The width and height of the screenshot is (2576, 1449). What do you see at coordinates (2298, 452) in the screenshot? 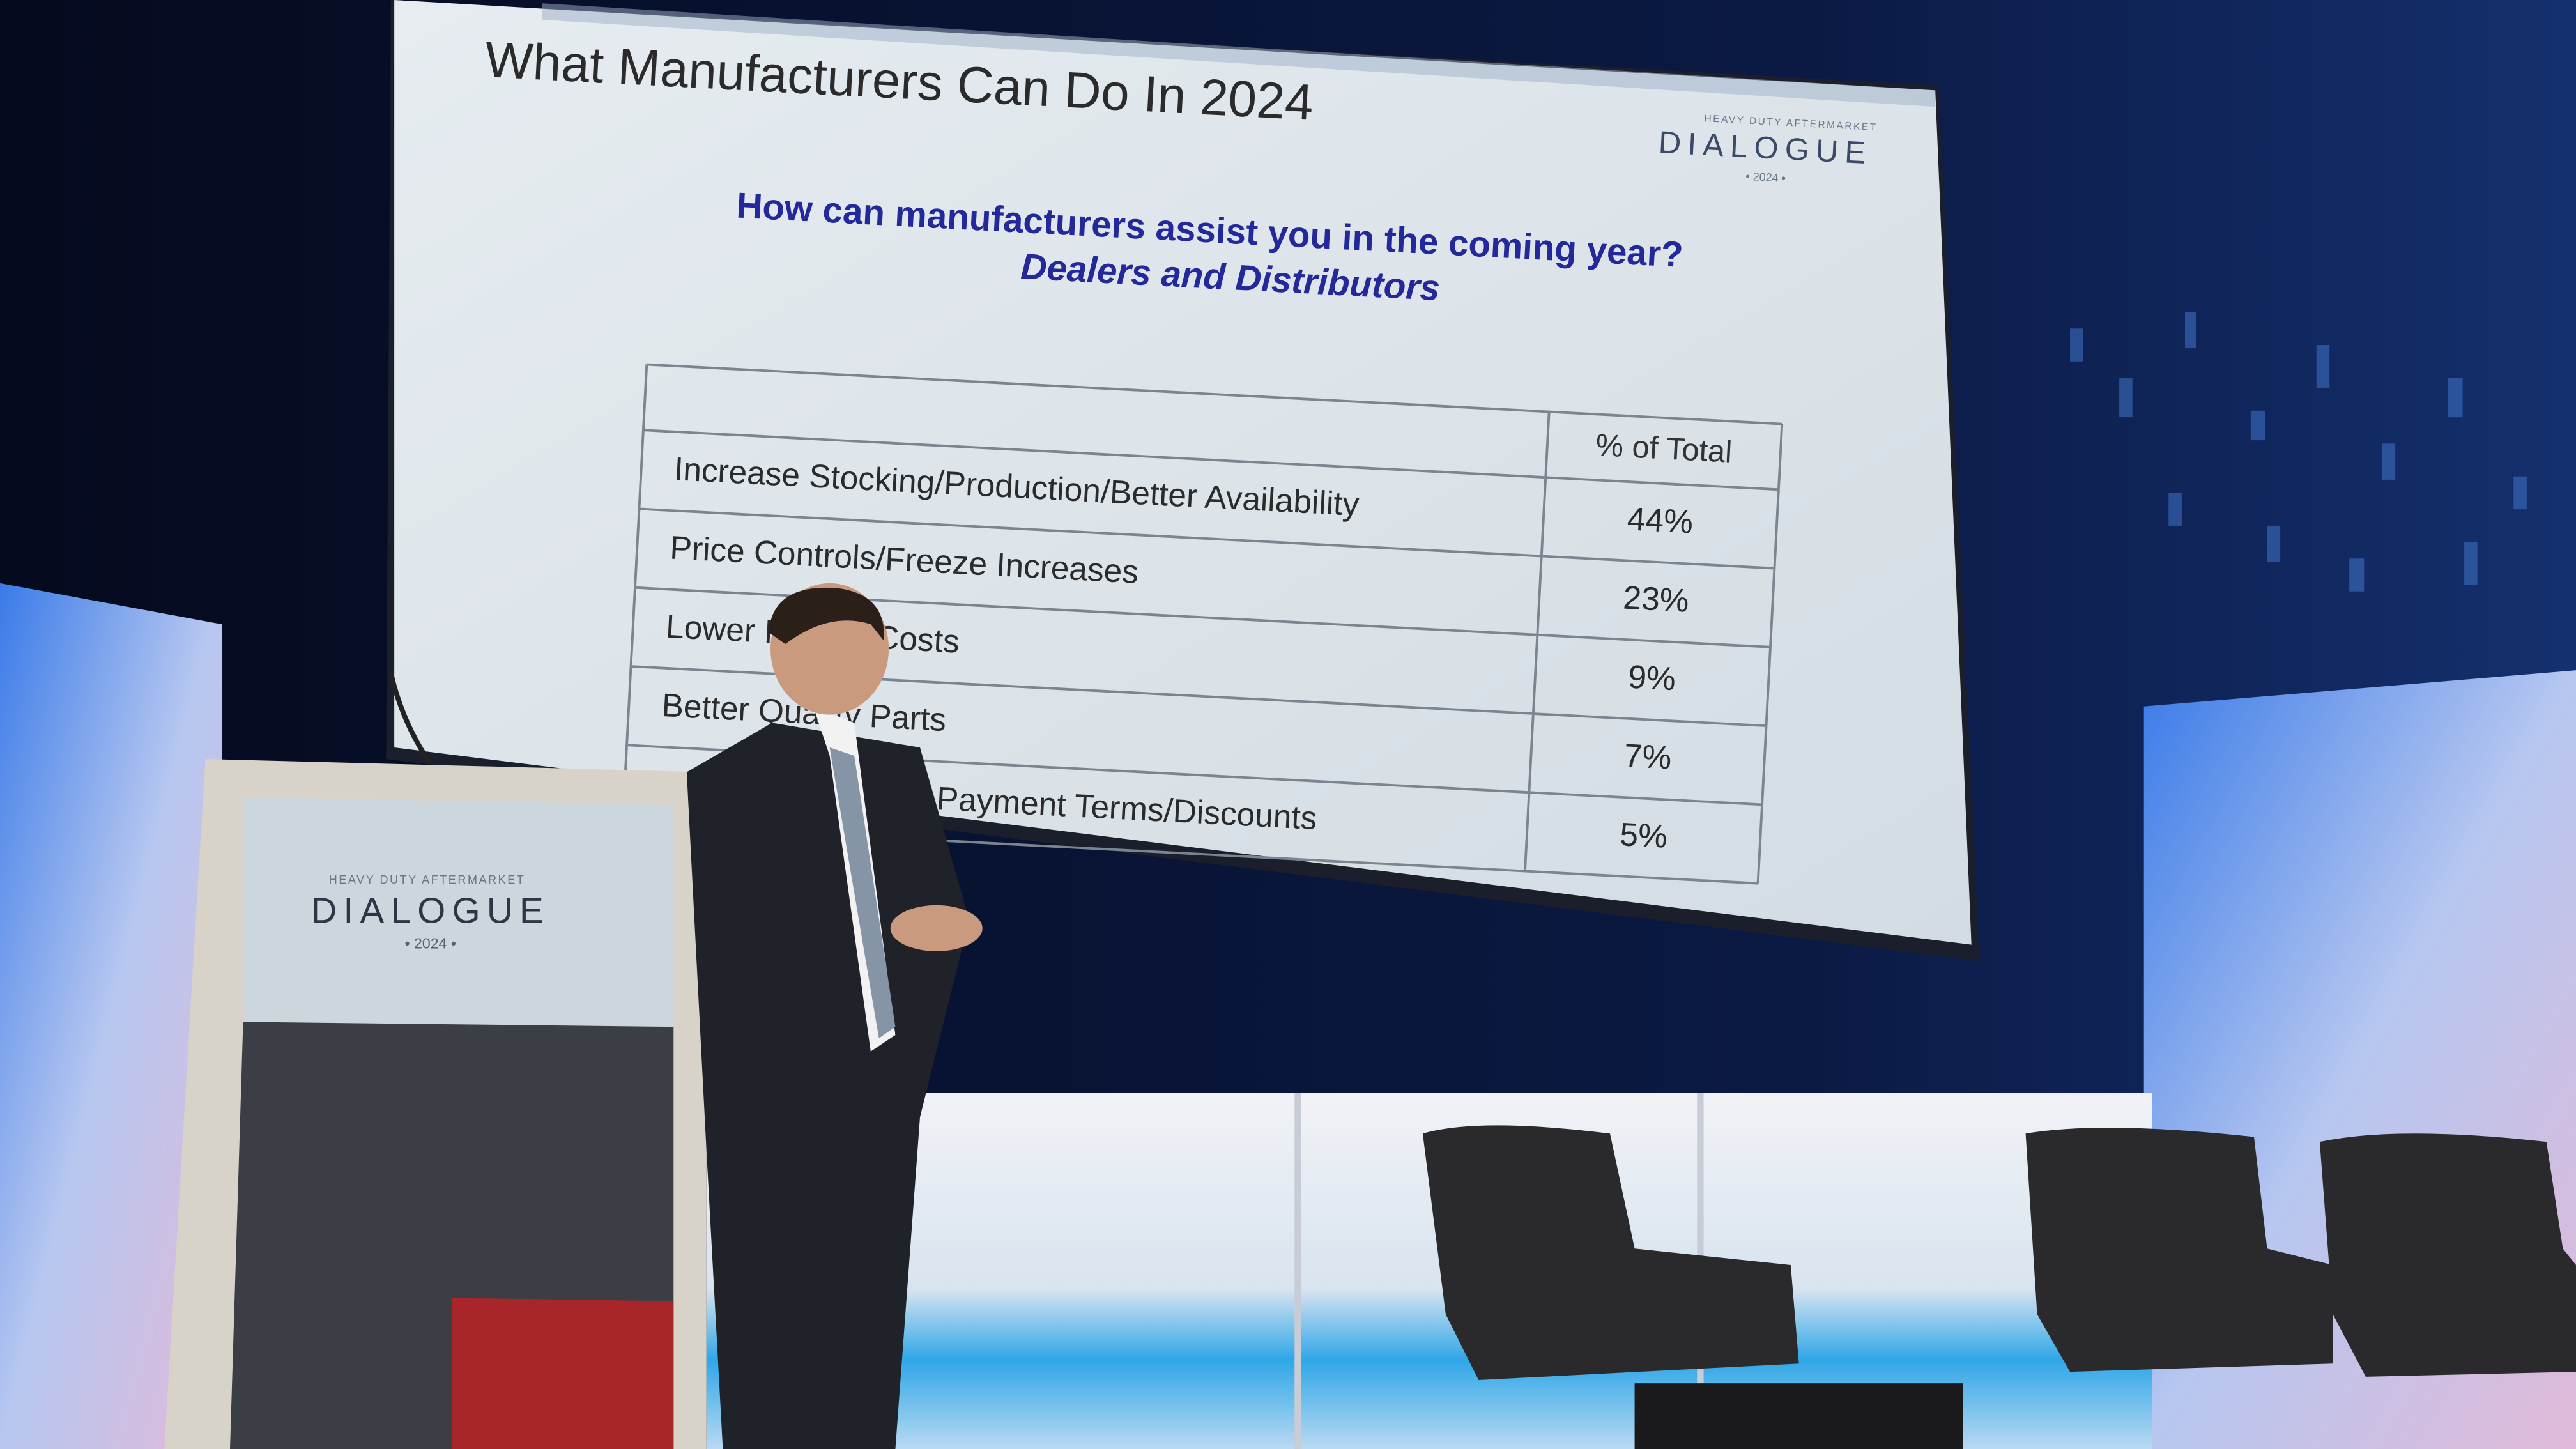
I see `curtain-lights` at bounding box center [2298, 452].